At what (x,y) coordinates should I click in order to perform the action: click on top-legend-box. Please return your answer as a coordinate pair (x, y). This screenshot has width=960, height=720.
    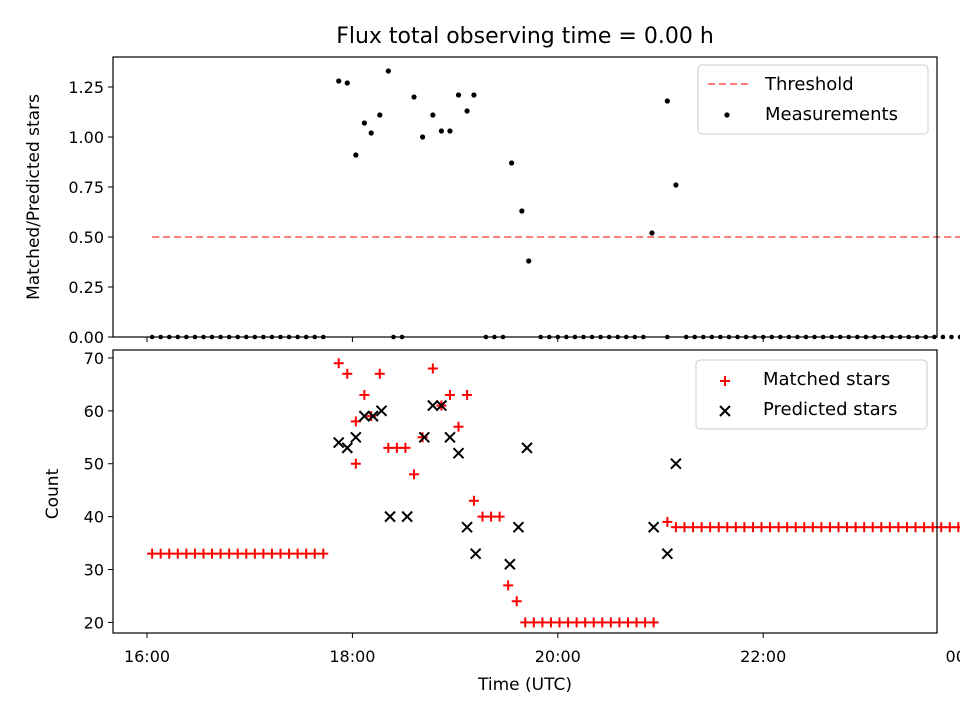
    Looking at the image, I should click on (813, 99).